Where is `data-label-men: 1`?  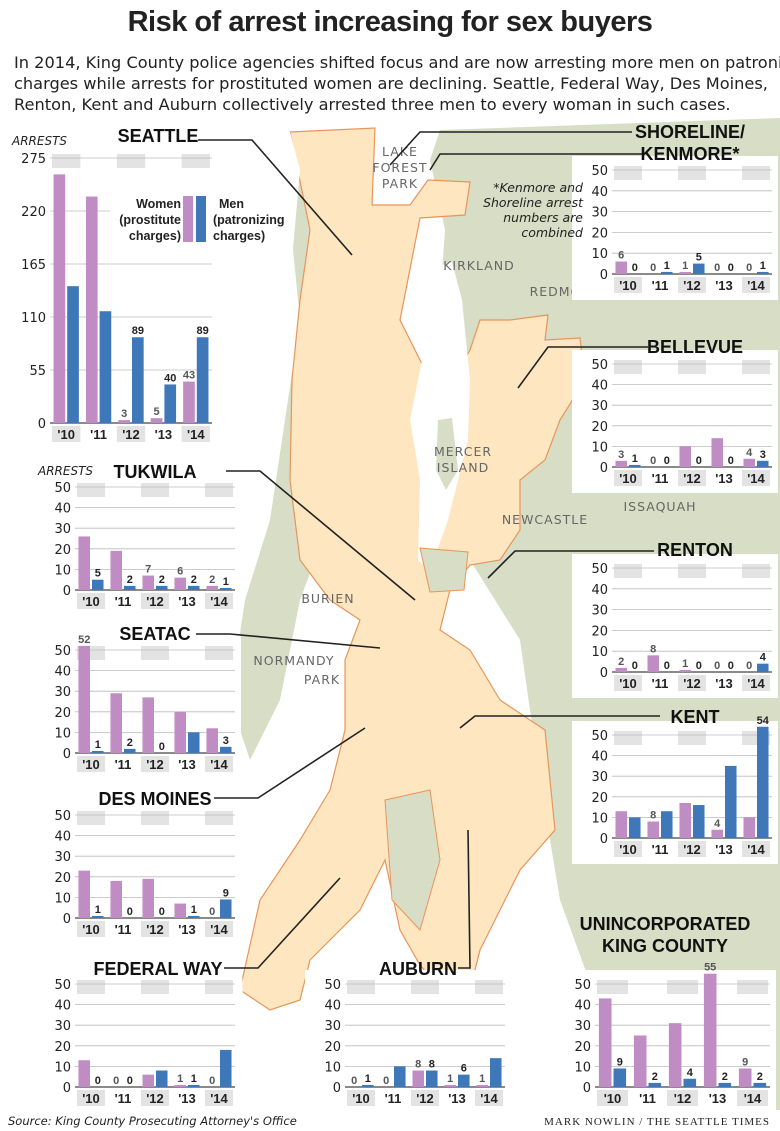 data-label-men: 1 is located at coordinates (368, 1079).